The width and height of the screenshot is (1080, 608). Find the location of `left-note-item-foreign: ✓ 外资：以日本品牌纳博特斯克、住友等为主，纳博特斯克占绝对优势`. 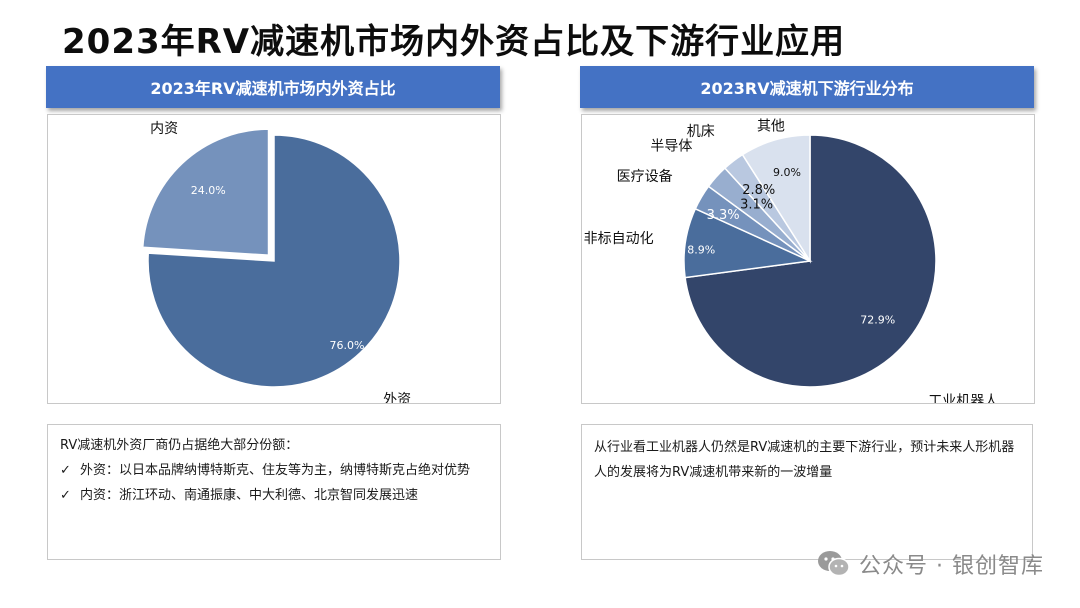

left-note-item-foreign: ✓ 外资：以日本品牌纳博特斯克、住友等为主，纳博特斯克占绝对优势 is located at coordinates (274, 470).